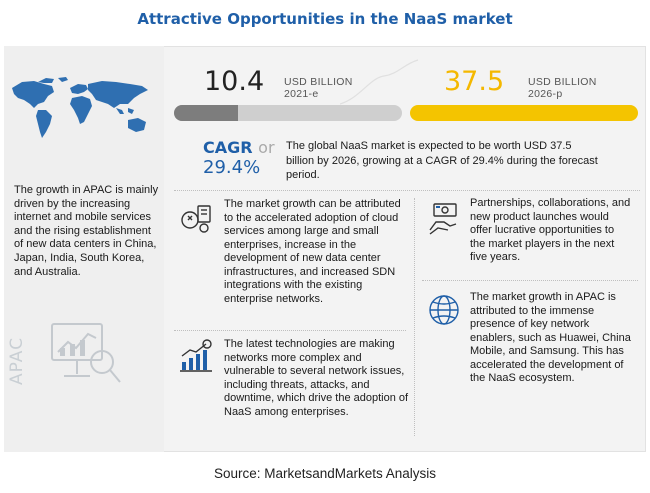 This screenshot has width=650, height=493. Describe the element at coordinates (80, 107) in the screenshot. I see `world-map-icon` at that location.